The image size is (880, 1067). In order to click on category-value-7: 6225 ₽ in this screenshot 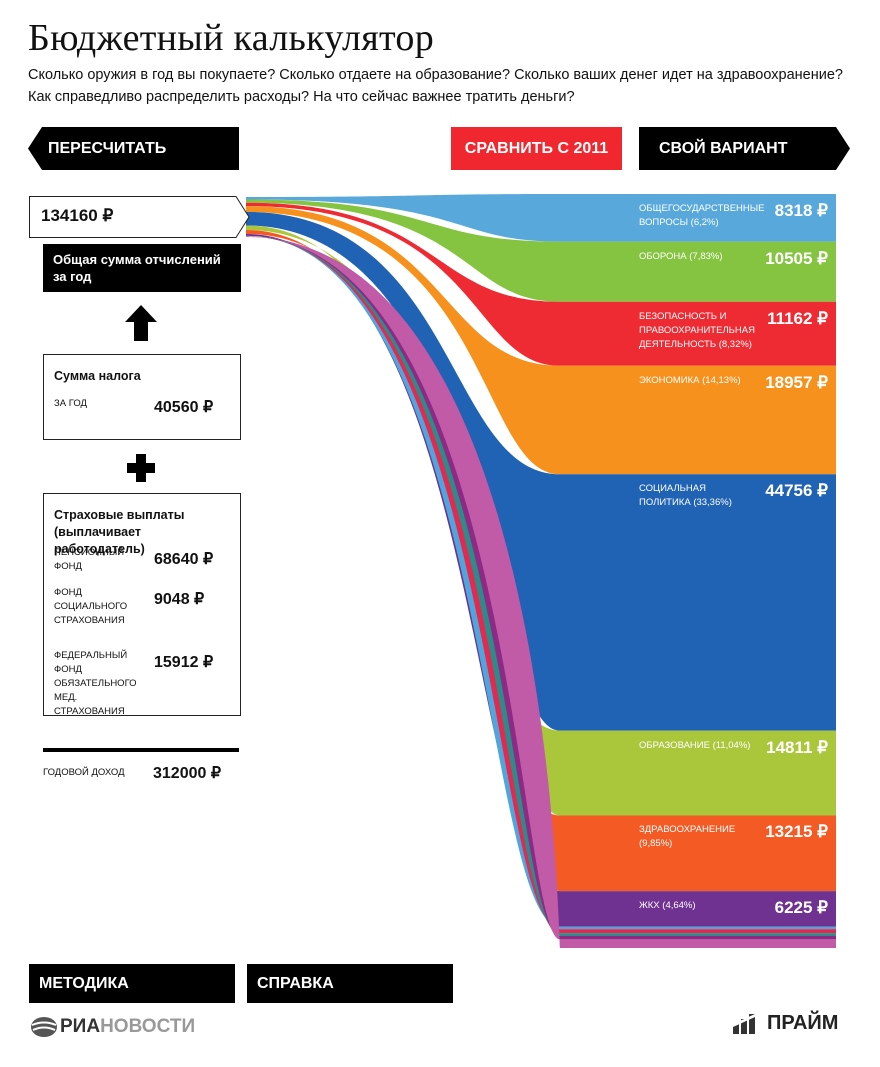, I will do `click(801, 908)`.